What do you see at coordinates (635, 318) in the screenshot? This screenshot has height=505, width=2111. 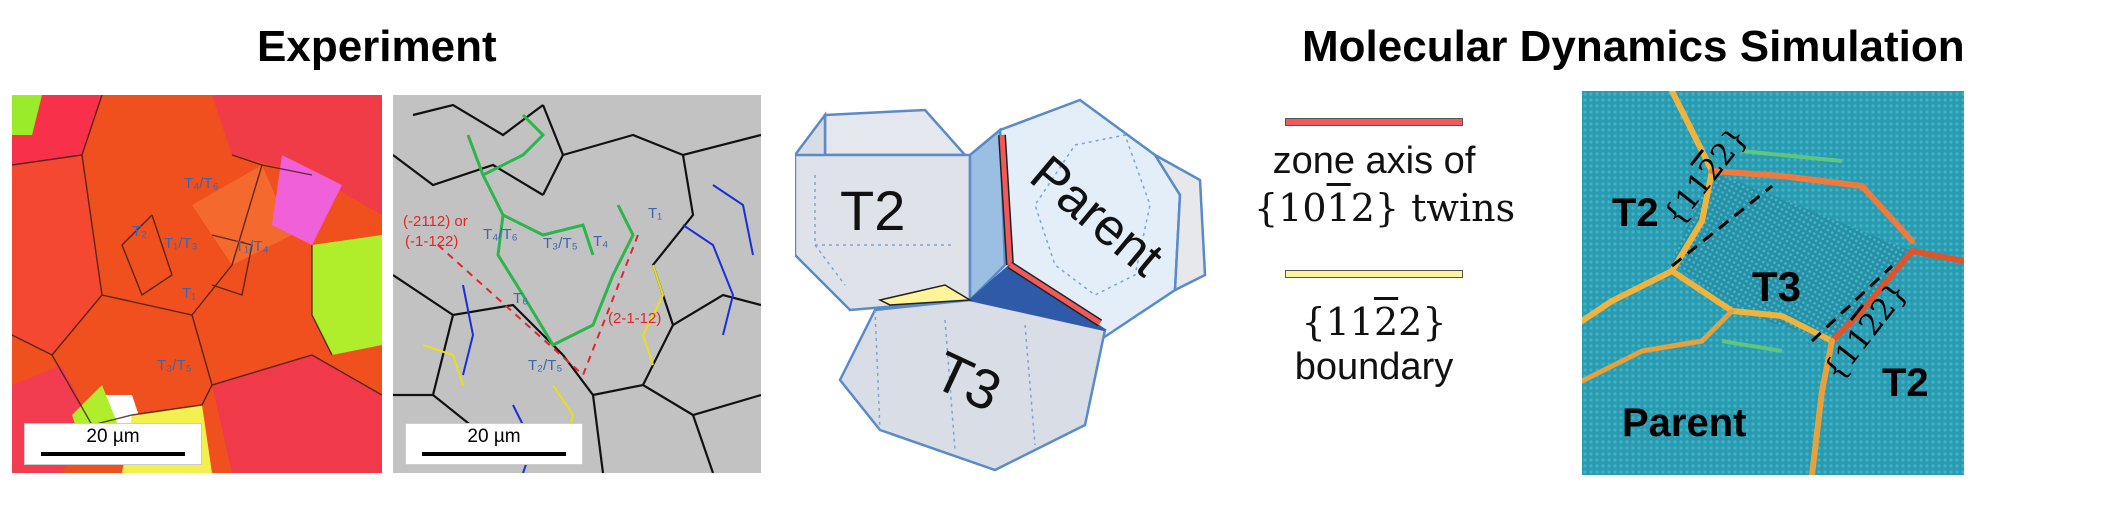 I see `plane-label: (2-1-12)` at bounding box center [635, 318].